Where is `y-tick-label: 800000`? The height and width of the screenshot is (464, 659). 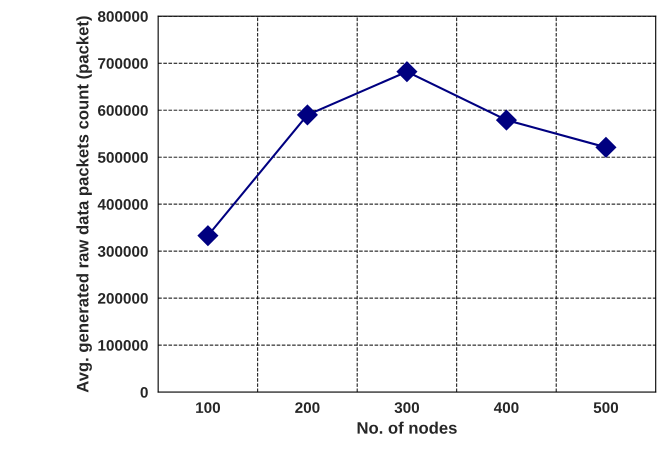 y-tick-label: 800000 is located at coordinates (123, 16).